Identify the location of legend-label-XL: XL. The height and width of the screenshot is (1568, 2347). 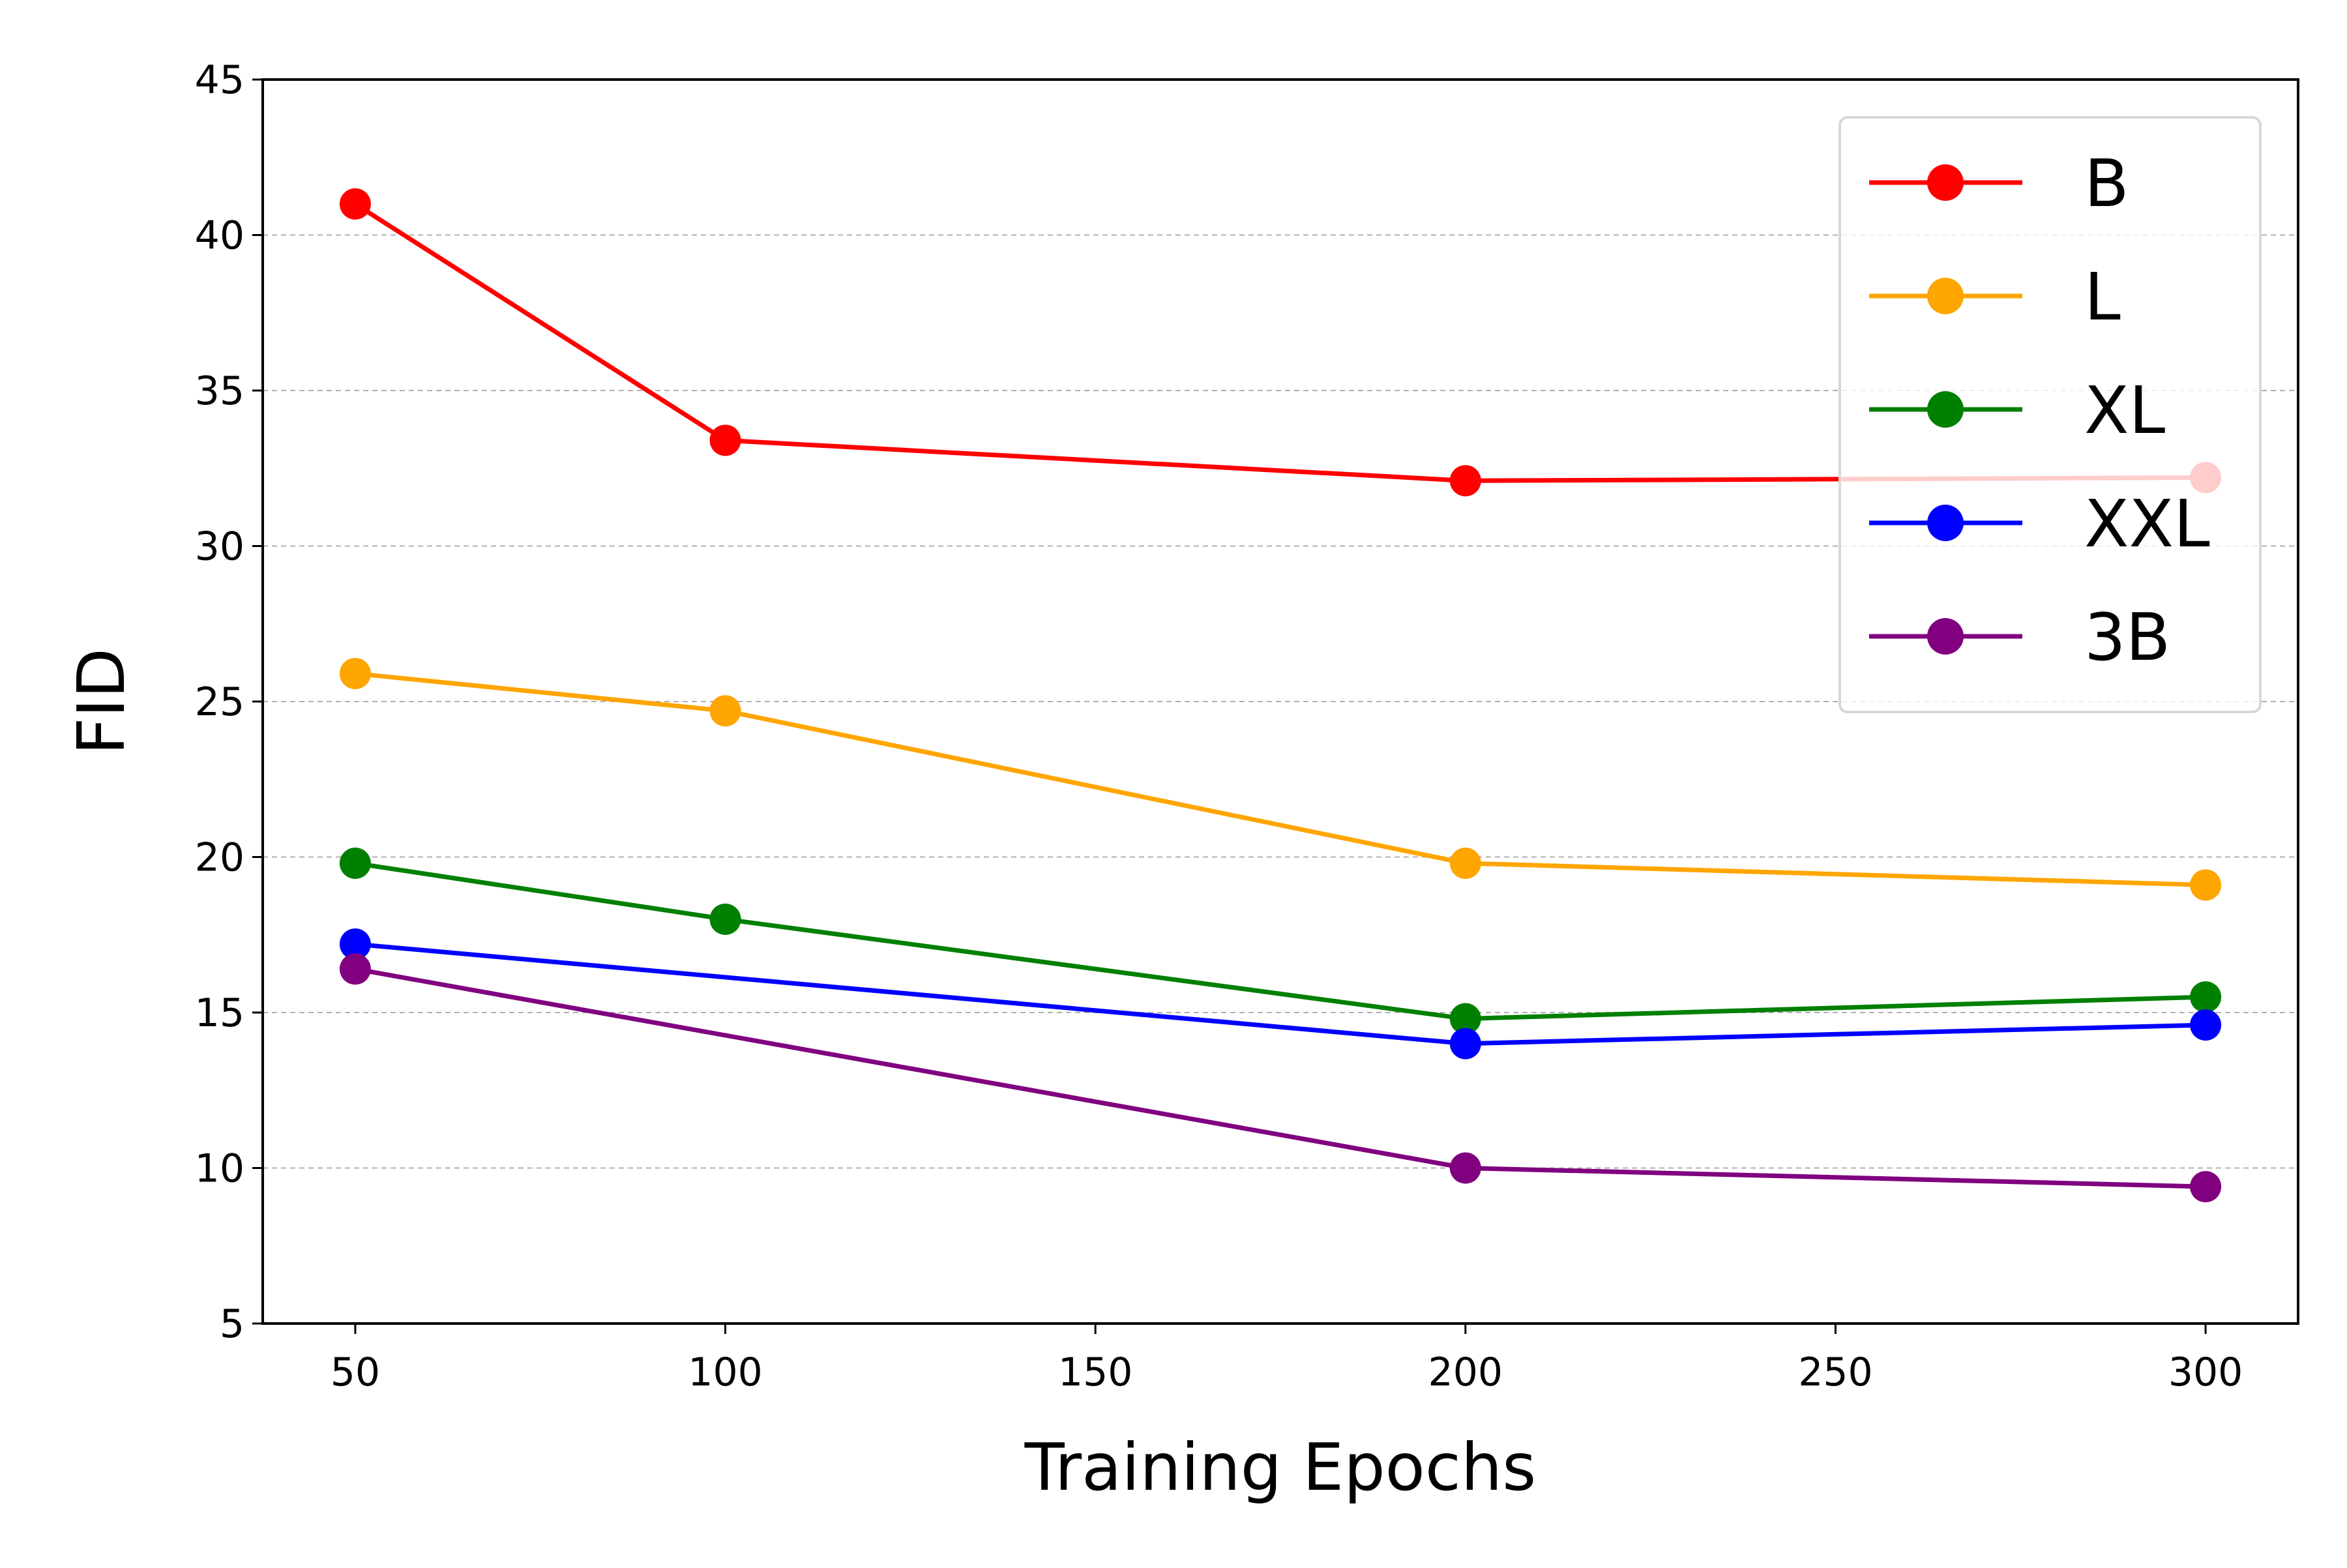
(2125, 411).